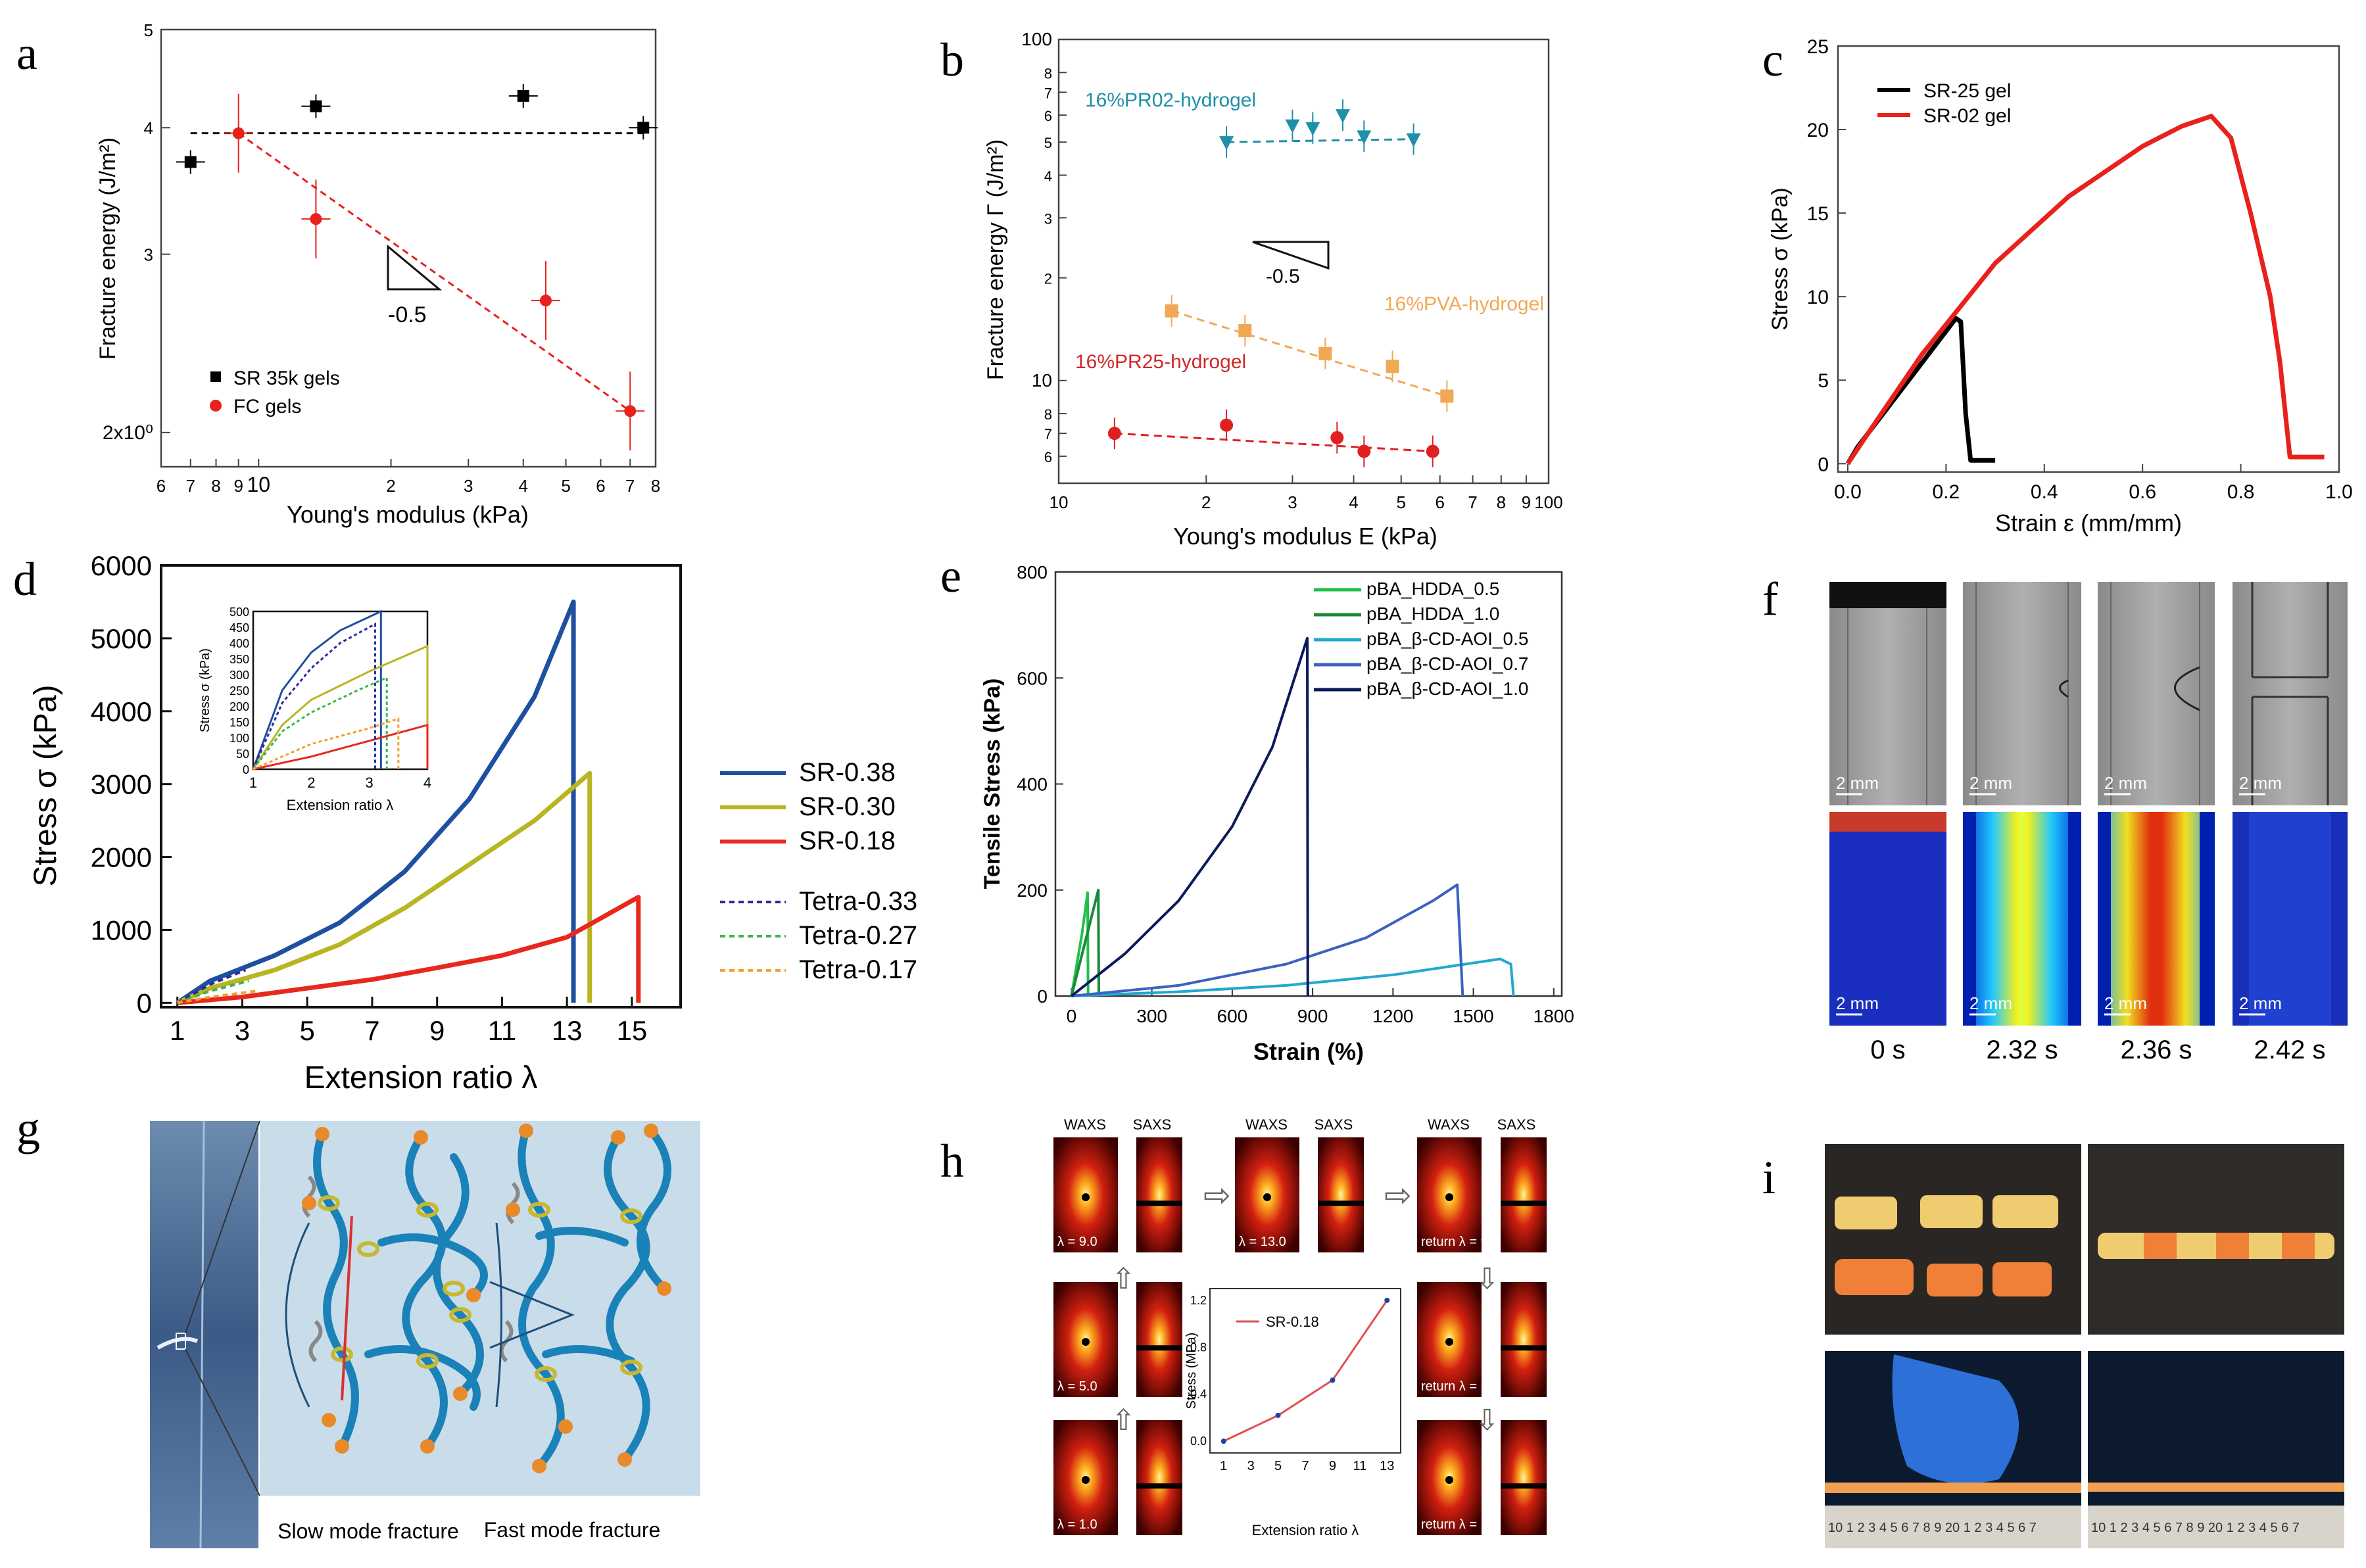  What do you see at coordinates (1305, 536) in the screenshot?
I see `x-axis-label: Young's modulus E (kPa)` at bounding box center [1305, 536].